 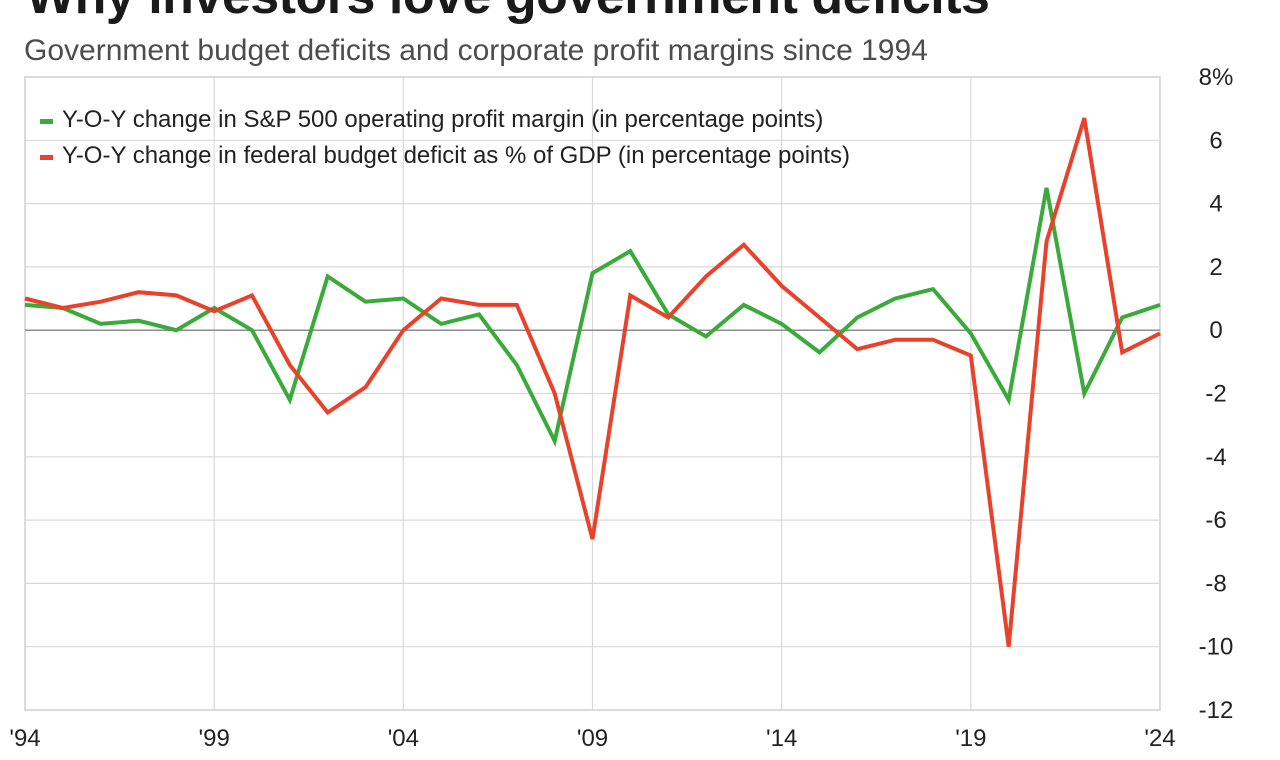 I want to click on x-tick-label: '94, so click(x=24, y=738).